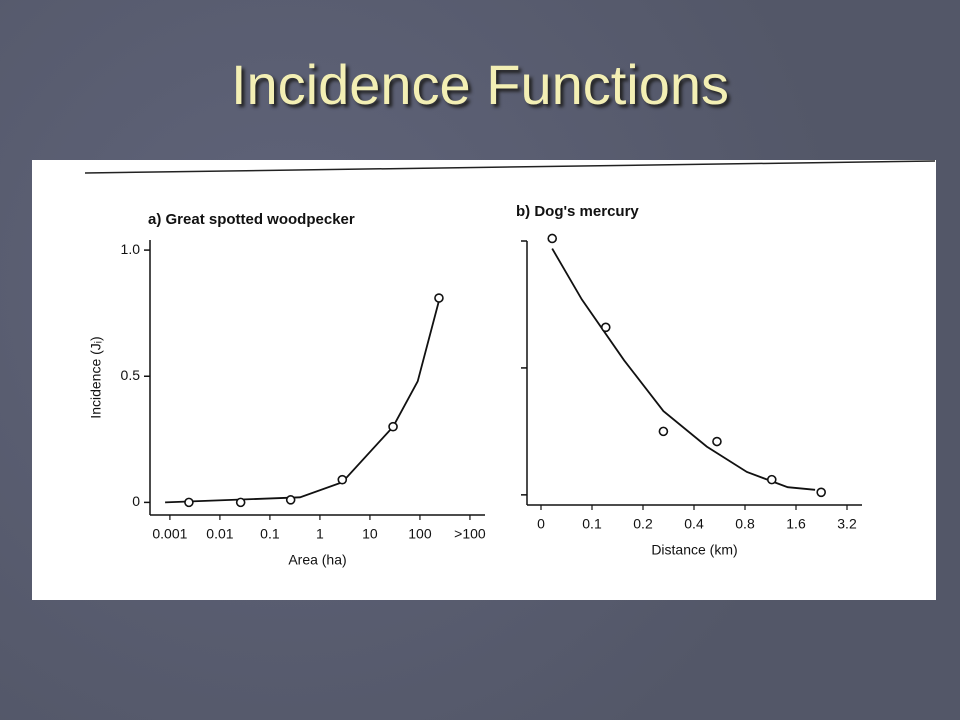 The image size is (960, 720). I want to click on y-tick-label: 0.5, so click(131, 375).